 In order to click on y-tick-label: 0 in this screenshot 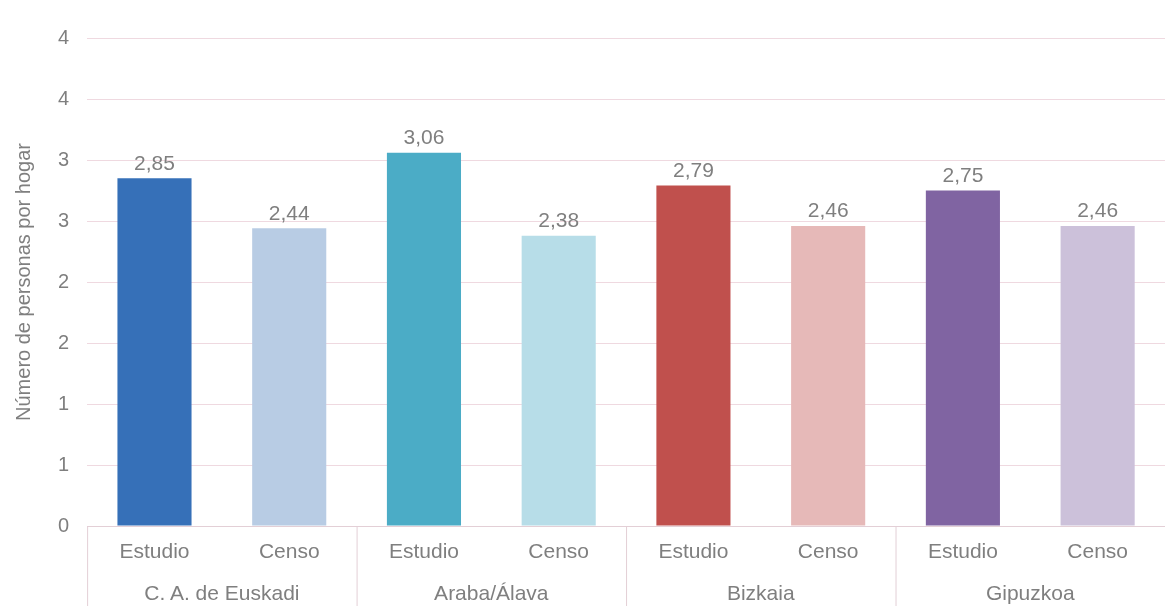, I will do `click(64, 524)`.